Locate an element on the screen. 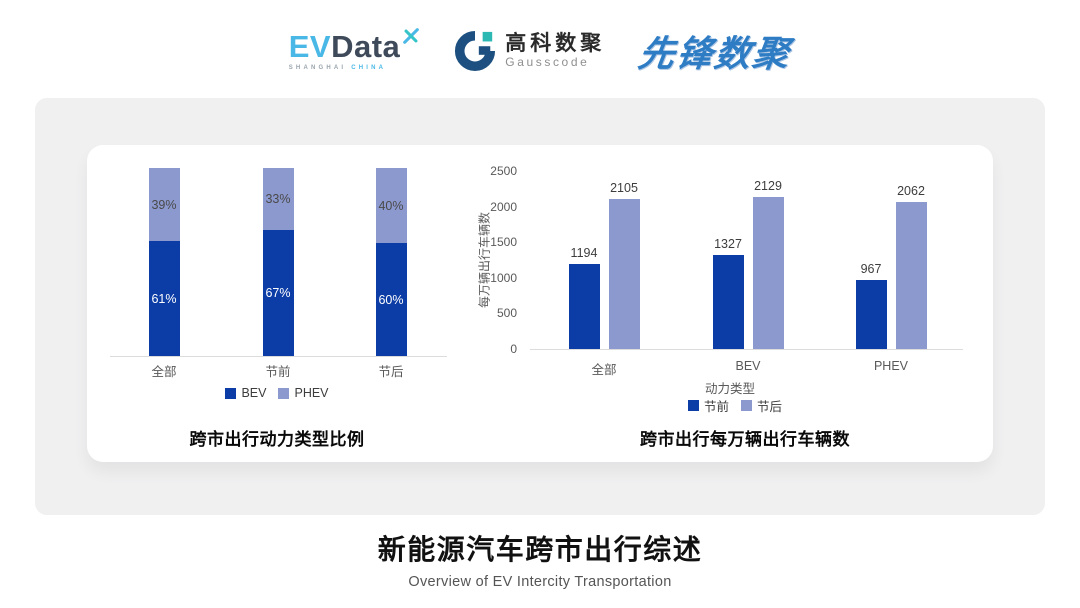 The height and width of the screenshot is (608, 1080). gausscode-en-text: Gausscode is located at coordinates (547, 62).